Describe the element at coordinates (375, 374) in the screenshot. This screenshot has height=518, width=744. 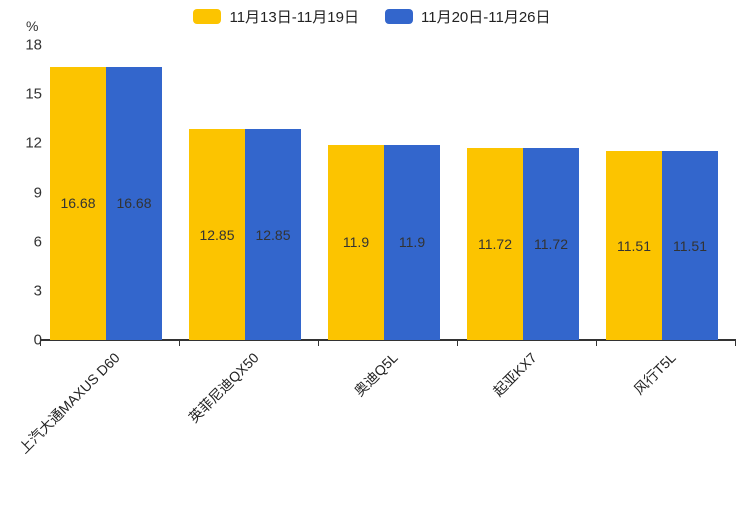
I see `x-category-label: 奥迪Q5L` at that location.